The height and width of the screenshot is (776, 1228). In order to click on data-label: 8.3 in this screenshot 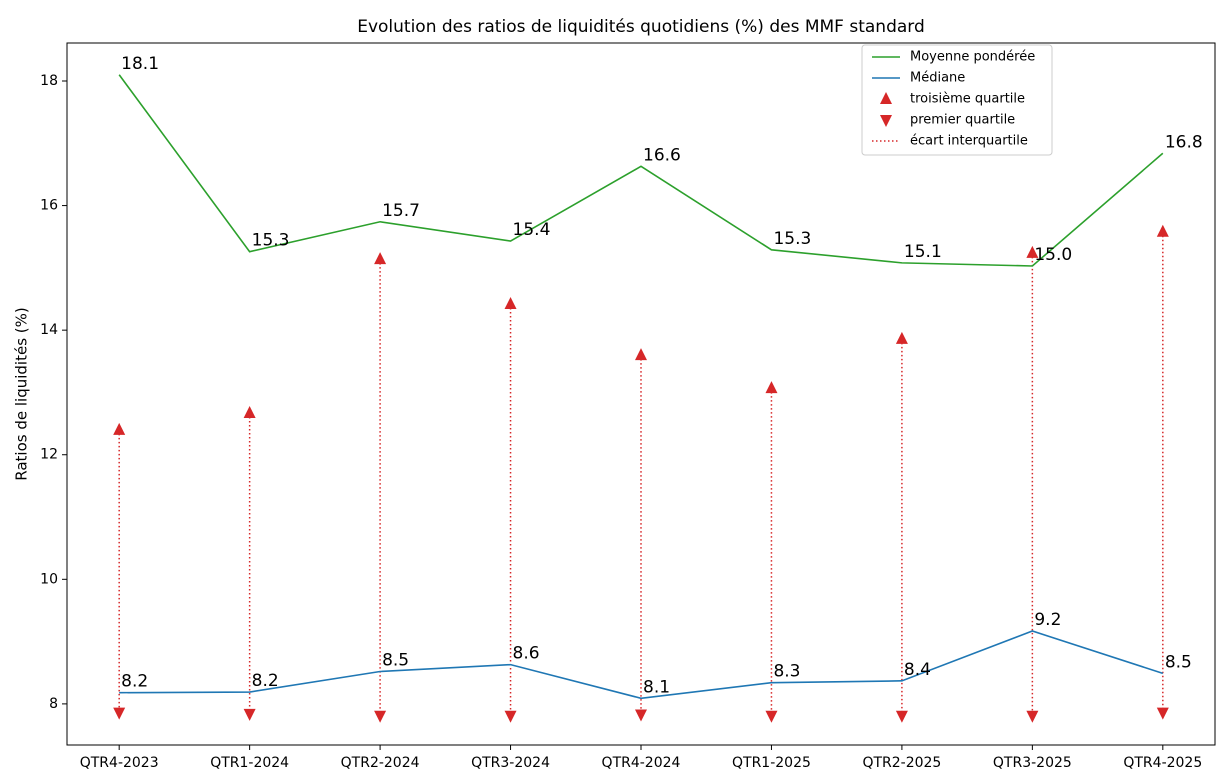, I will do `click(786, 672)`.